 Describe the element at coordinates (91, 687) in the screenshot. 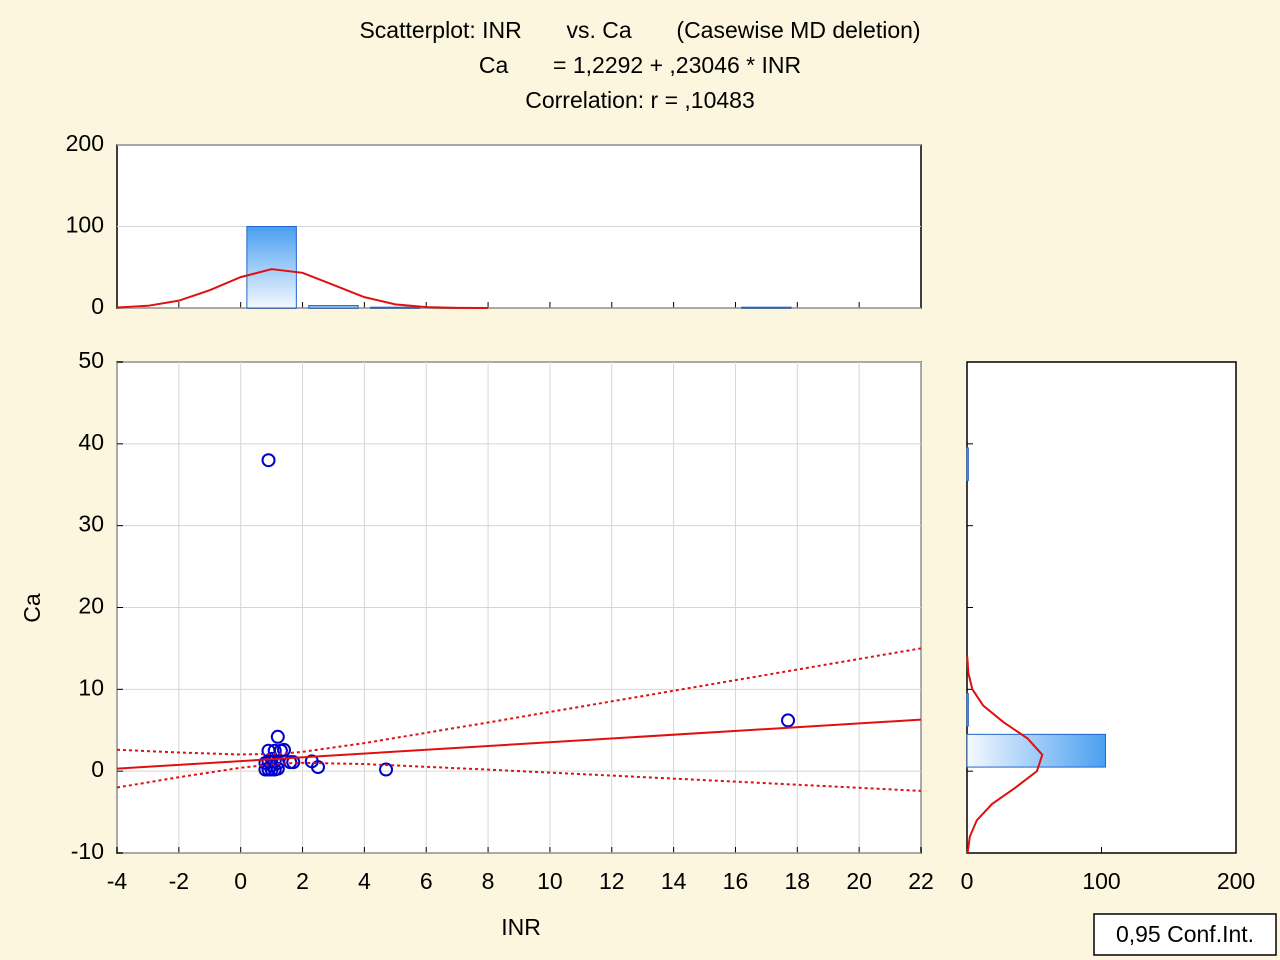

I see `y-tick-label: 10` at that location.